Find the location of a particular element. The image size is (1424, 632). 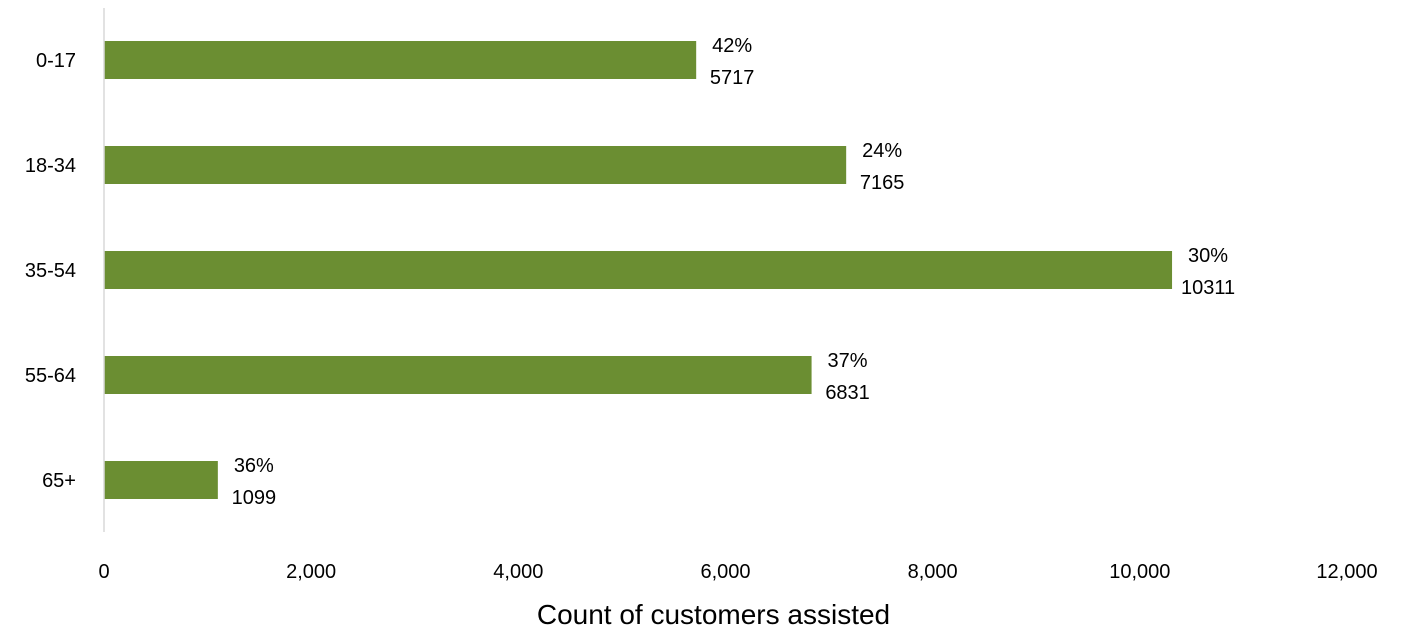

value-label: 5717 is located at coordinates (732, 78).